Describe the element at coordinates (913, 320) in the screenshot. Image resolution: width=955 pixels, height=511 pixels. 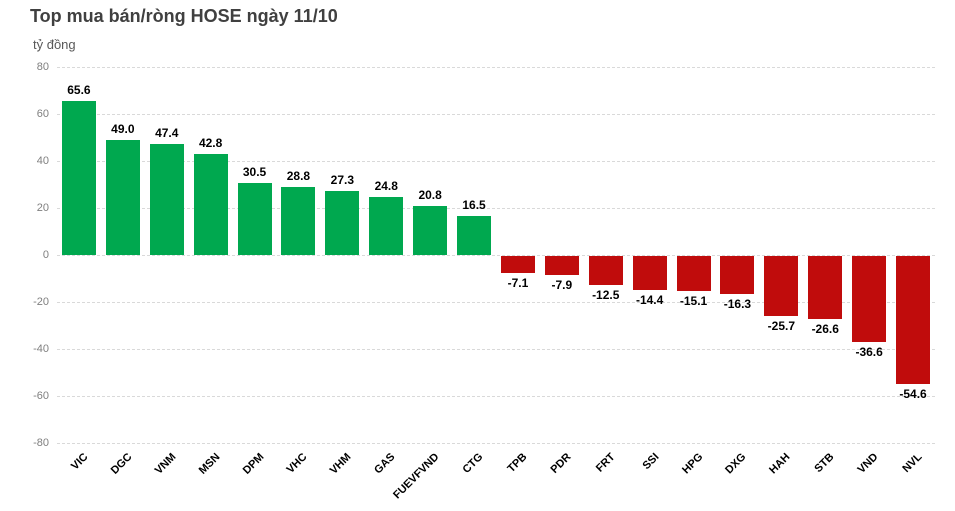
I see `bar-NVL` at that location.